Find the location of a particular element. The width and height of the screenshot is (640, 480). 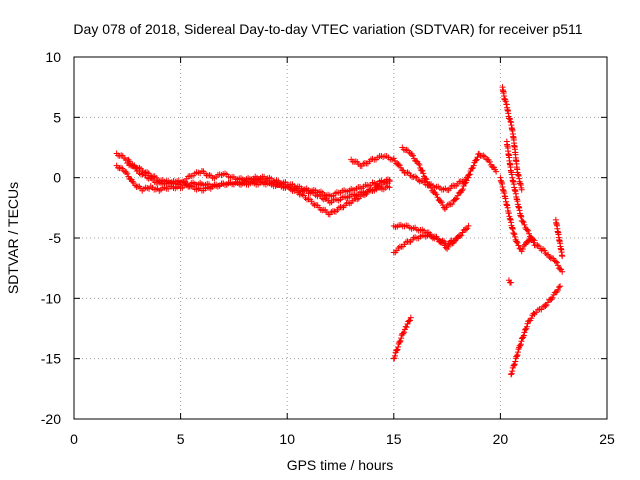

y-tick-label: -20 is located at coordinates (51, 419).